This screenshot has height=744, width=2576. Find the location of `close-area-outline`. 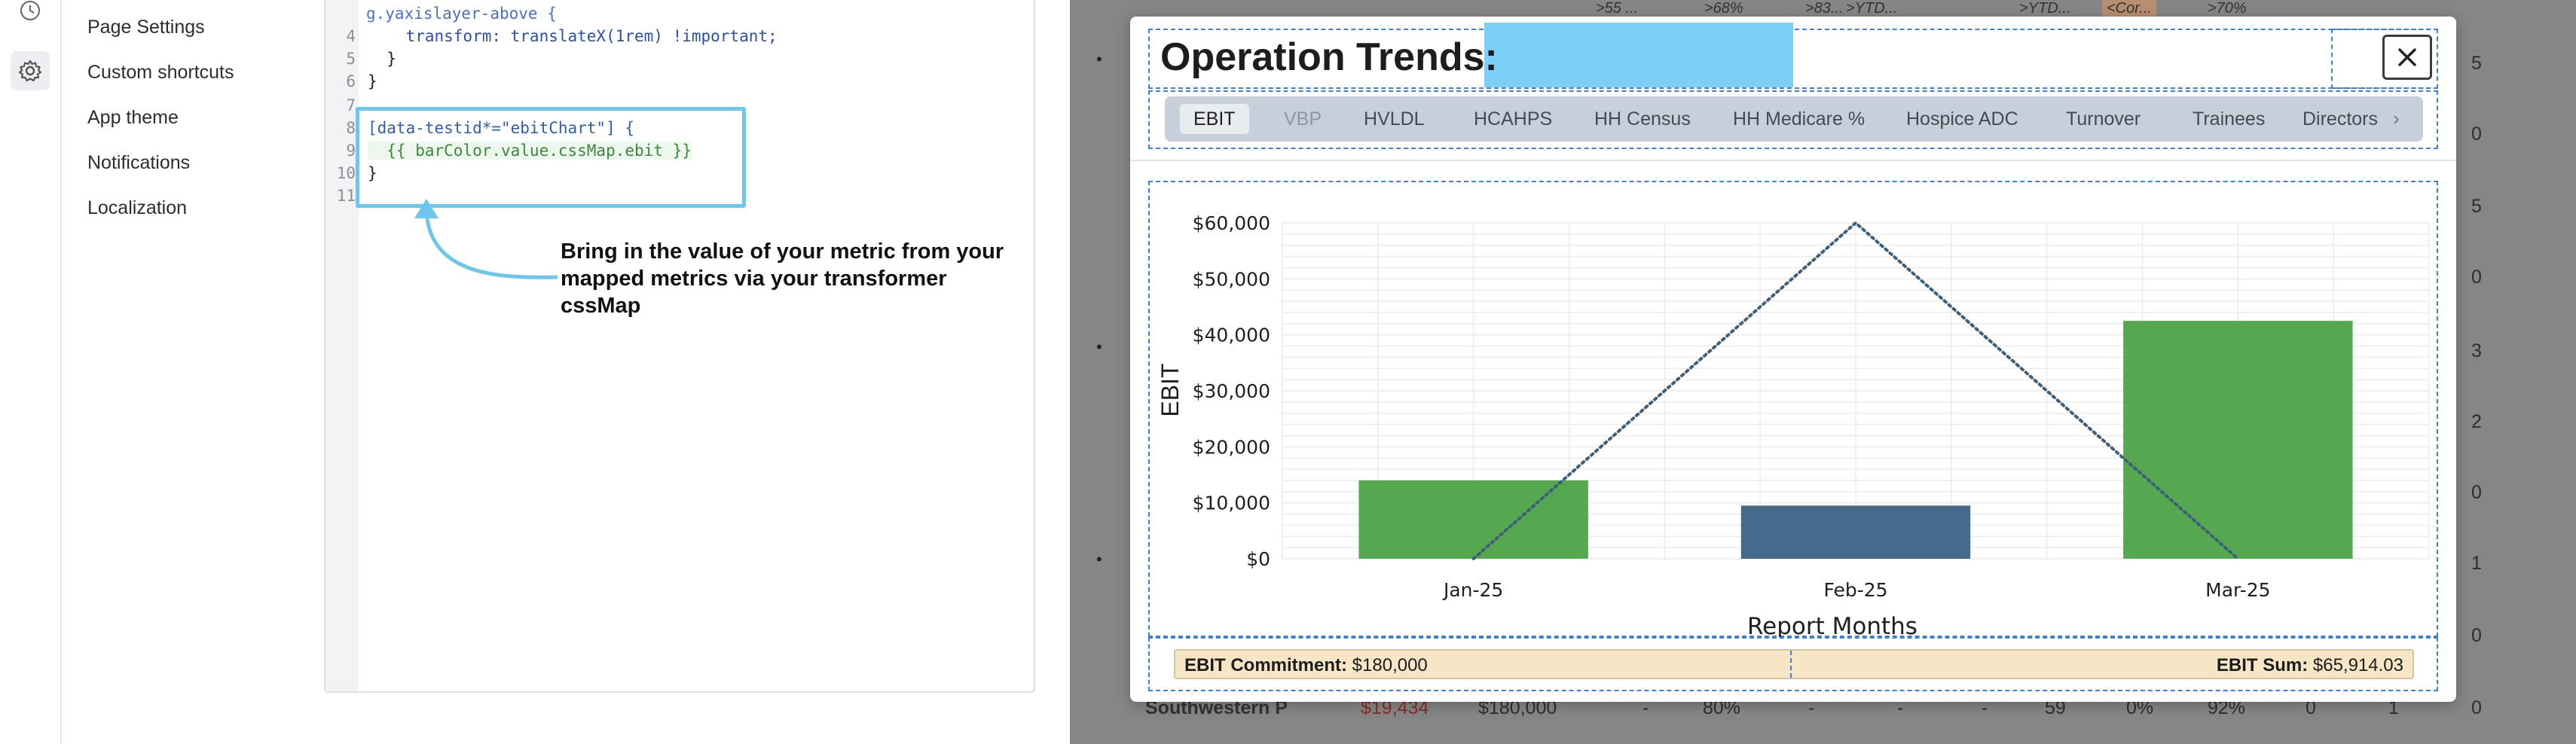

close-area-outline is located at coordinates (2384, 59).